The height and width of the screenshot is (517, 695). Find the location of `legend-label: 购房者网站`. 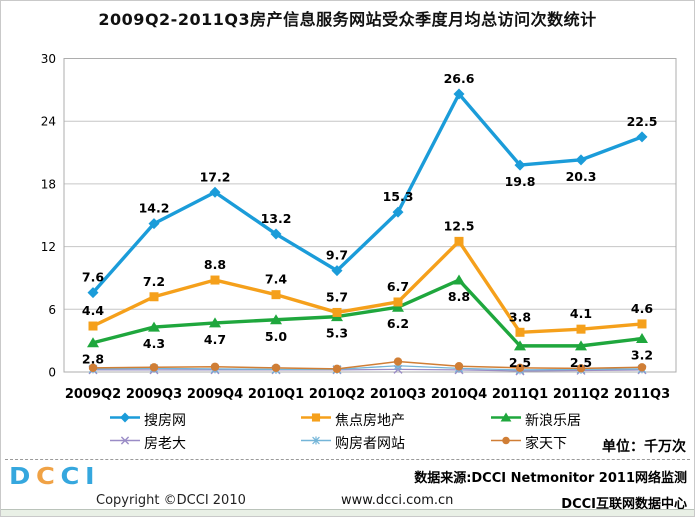

legend-label: 购房者网站 is located at coordinates (370, 443).